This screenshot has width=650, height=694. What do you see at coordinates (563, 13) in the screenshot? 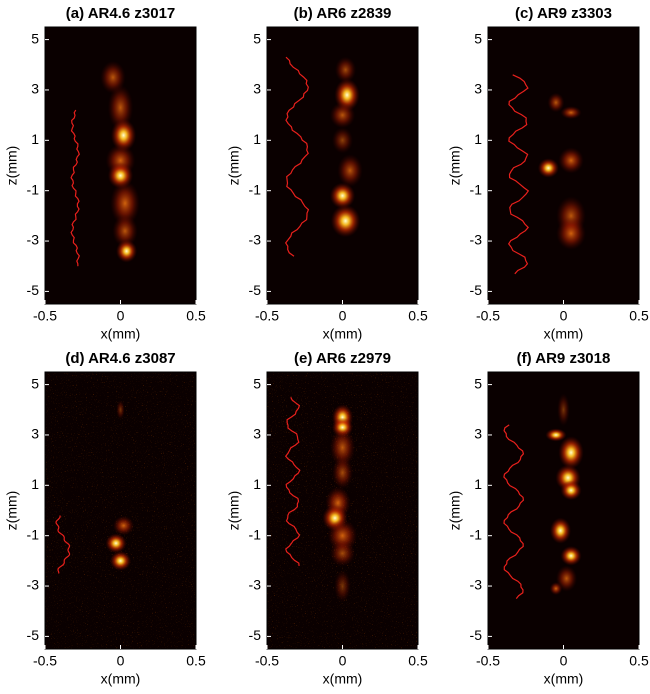
I see `chart-title: (c) AR9 z3303` at bounding box center [563, 13].